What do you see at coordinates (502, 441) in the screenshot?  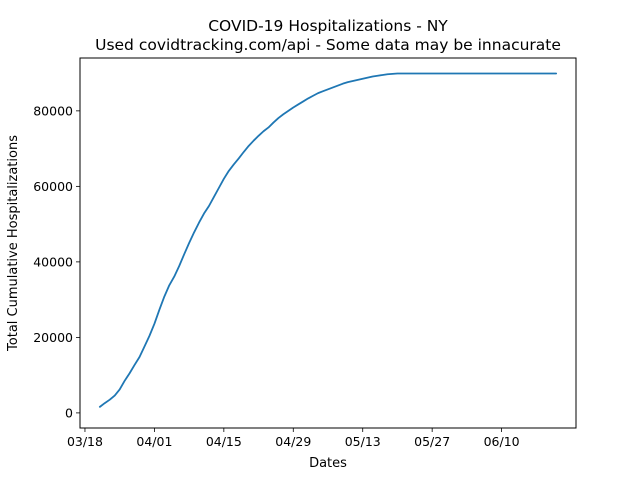 I see `x-tick-label: 06/10` at bounding box center [502, 441].